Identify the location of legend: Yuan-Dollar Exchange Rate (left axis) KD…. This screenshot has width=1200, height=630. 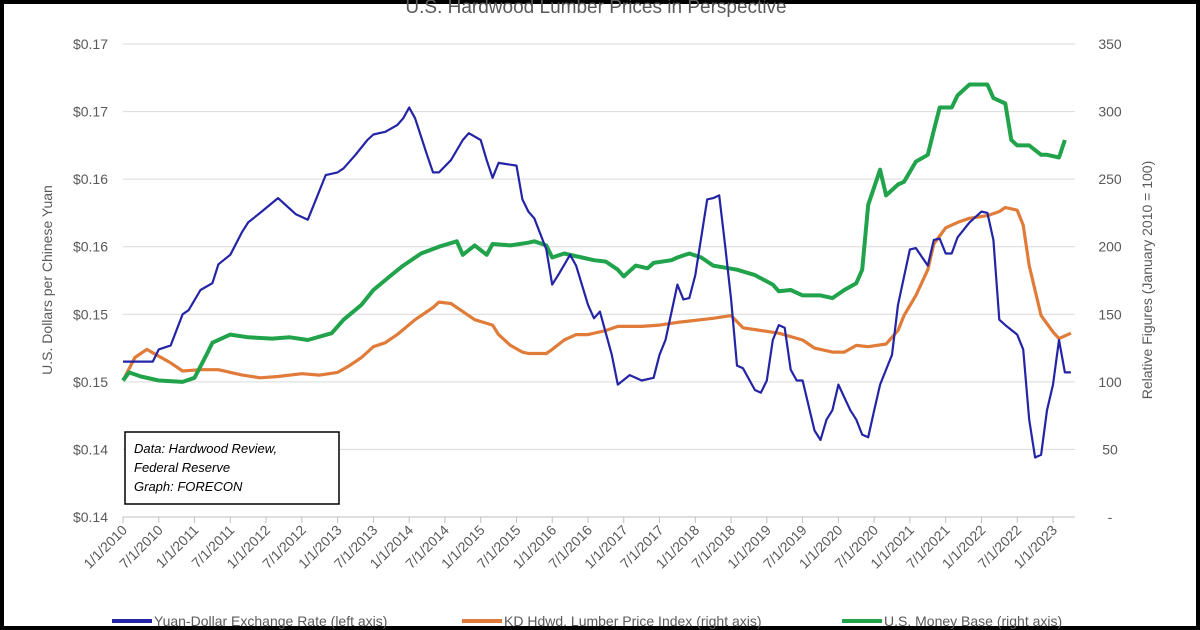
(587, 621).